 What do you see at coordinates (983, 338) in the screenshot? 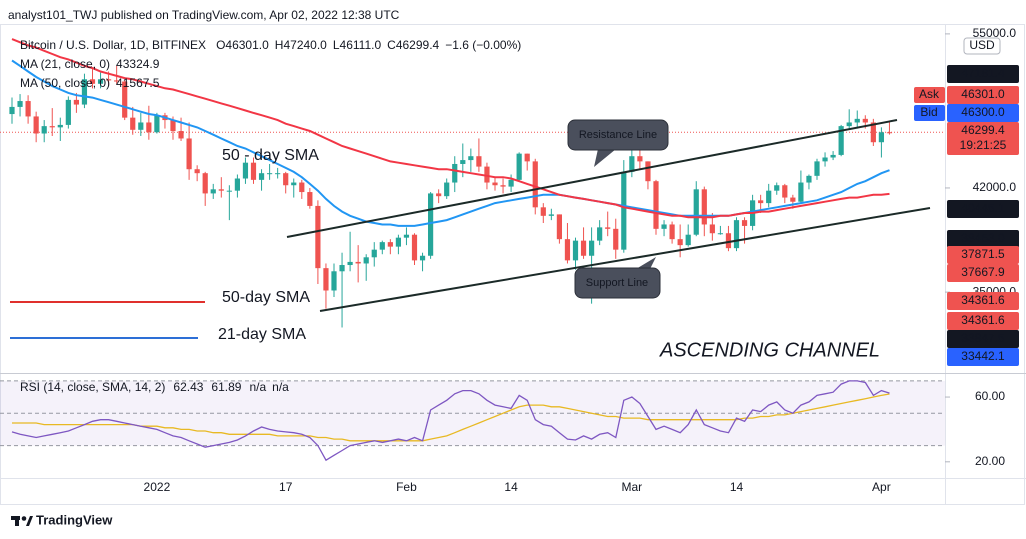
I see `price-label: 33847.5` at bounding box center [983, 338].